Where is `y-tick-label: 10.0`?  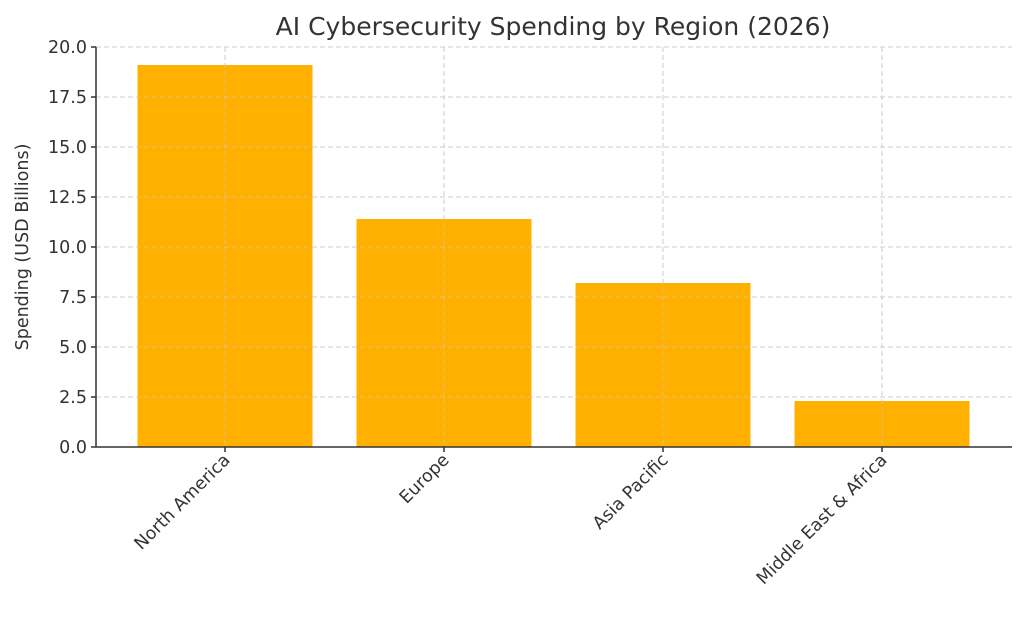 y-tick-label: 10.0 is located at coordinates (67, 248).